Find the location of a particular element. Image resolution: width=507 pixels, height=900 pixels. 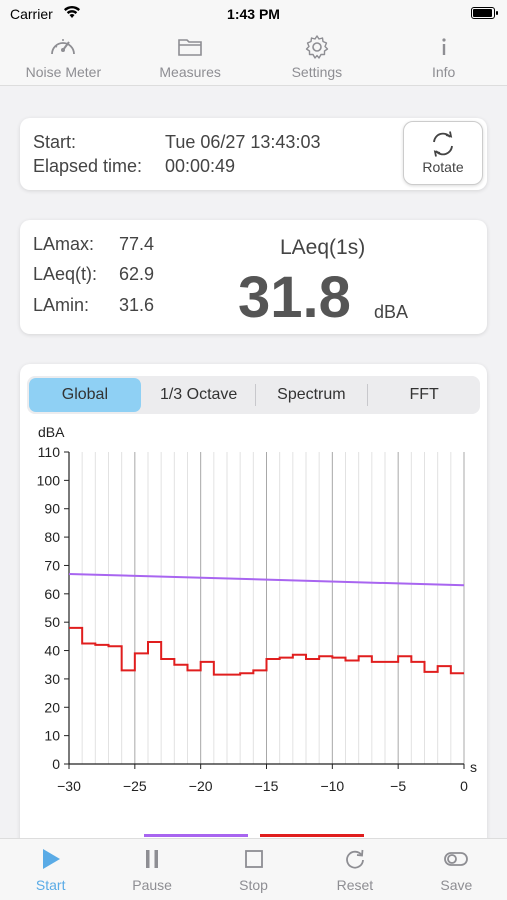

toolbar-label: Stop is located at coordinates (253, 885).